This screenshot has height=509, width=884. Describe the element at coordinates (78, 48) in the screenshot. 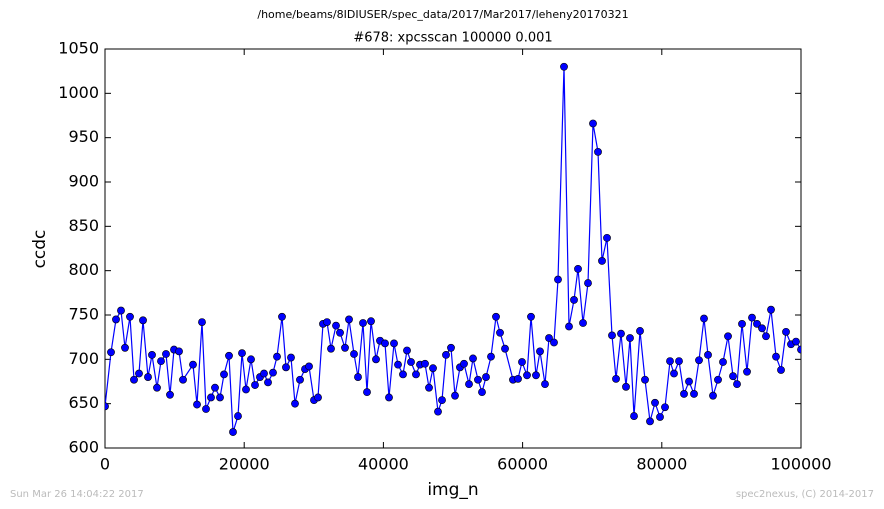

I see `y-tick-label: 1050` at that location.